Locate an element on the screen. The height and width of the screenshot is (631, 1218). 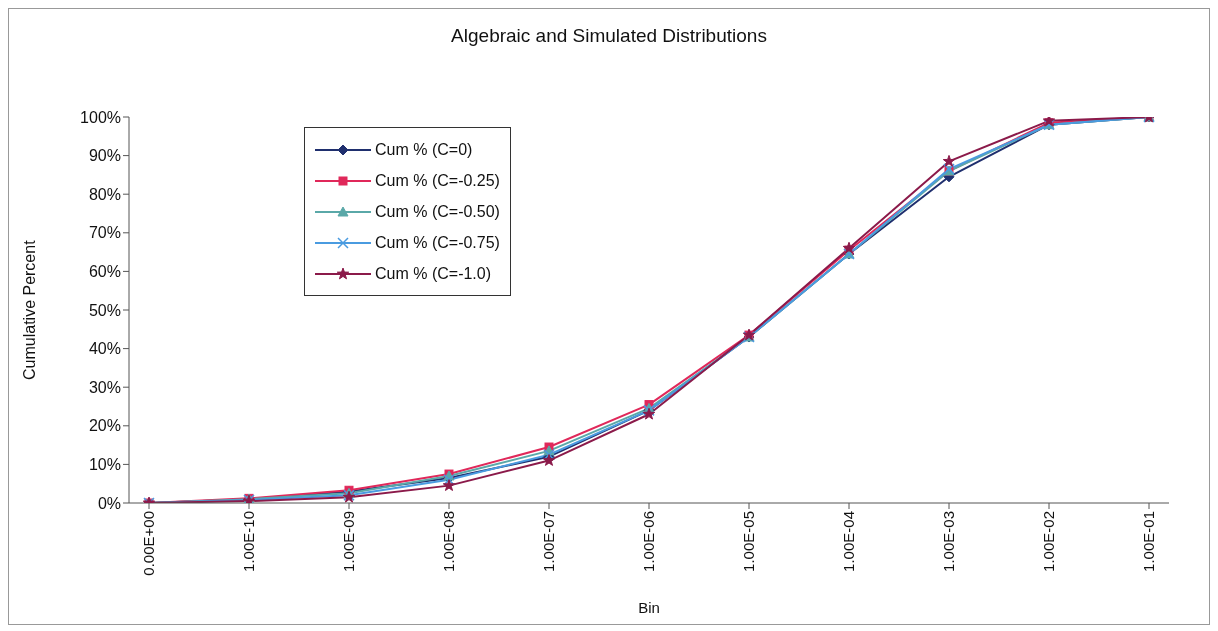
y-tick-label: 80% is located at coordinates (104, 194).